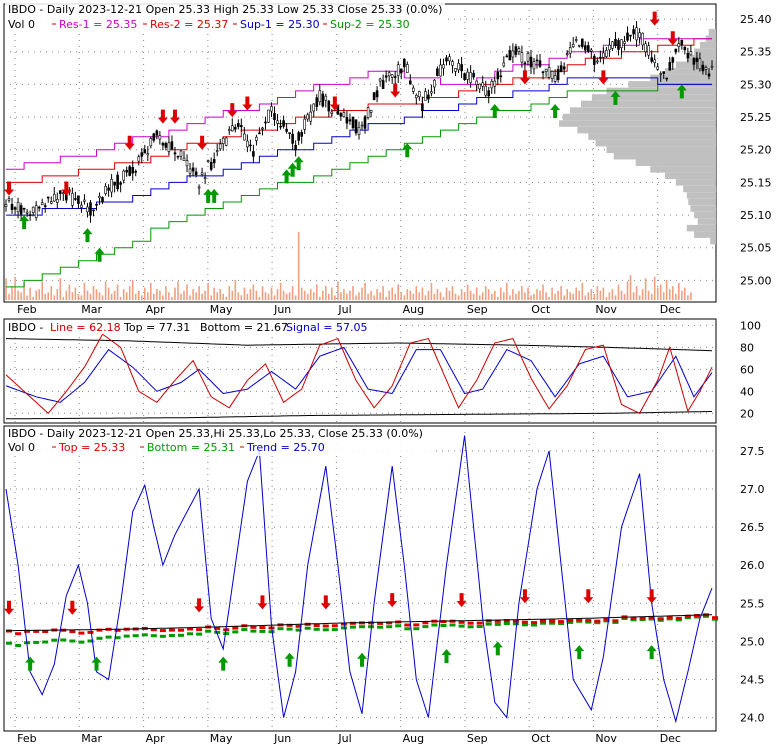 The height and width of the screenshot is (749, 780). I want to click on trend-tick-label: 24.0, so click(752, 718).